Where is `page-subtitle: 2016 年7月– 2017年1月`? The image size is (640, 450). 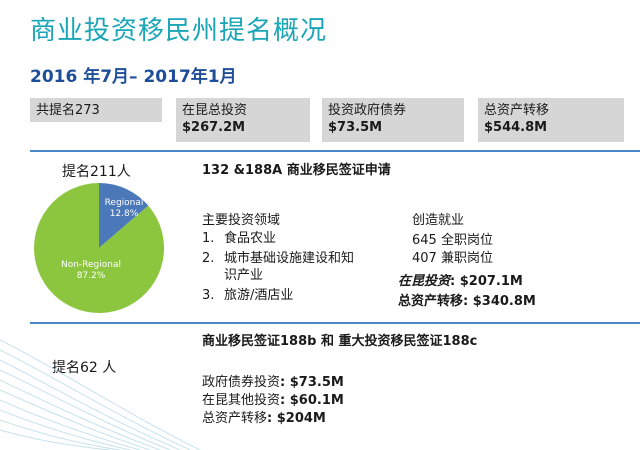 page-subtitle: 2016 年7月– 2017年1月 is located at coordinates (133, 77).